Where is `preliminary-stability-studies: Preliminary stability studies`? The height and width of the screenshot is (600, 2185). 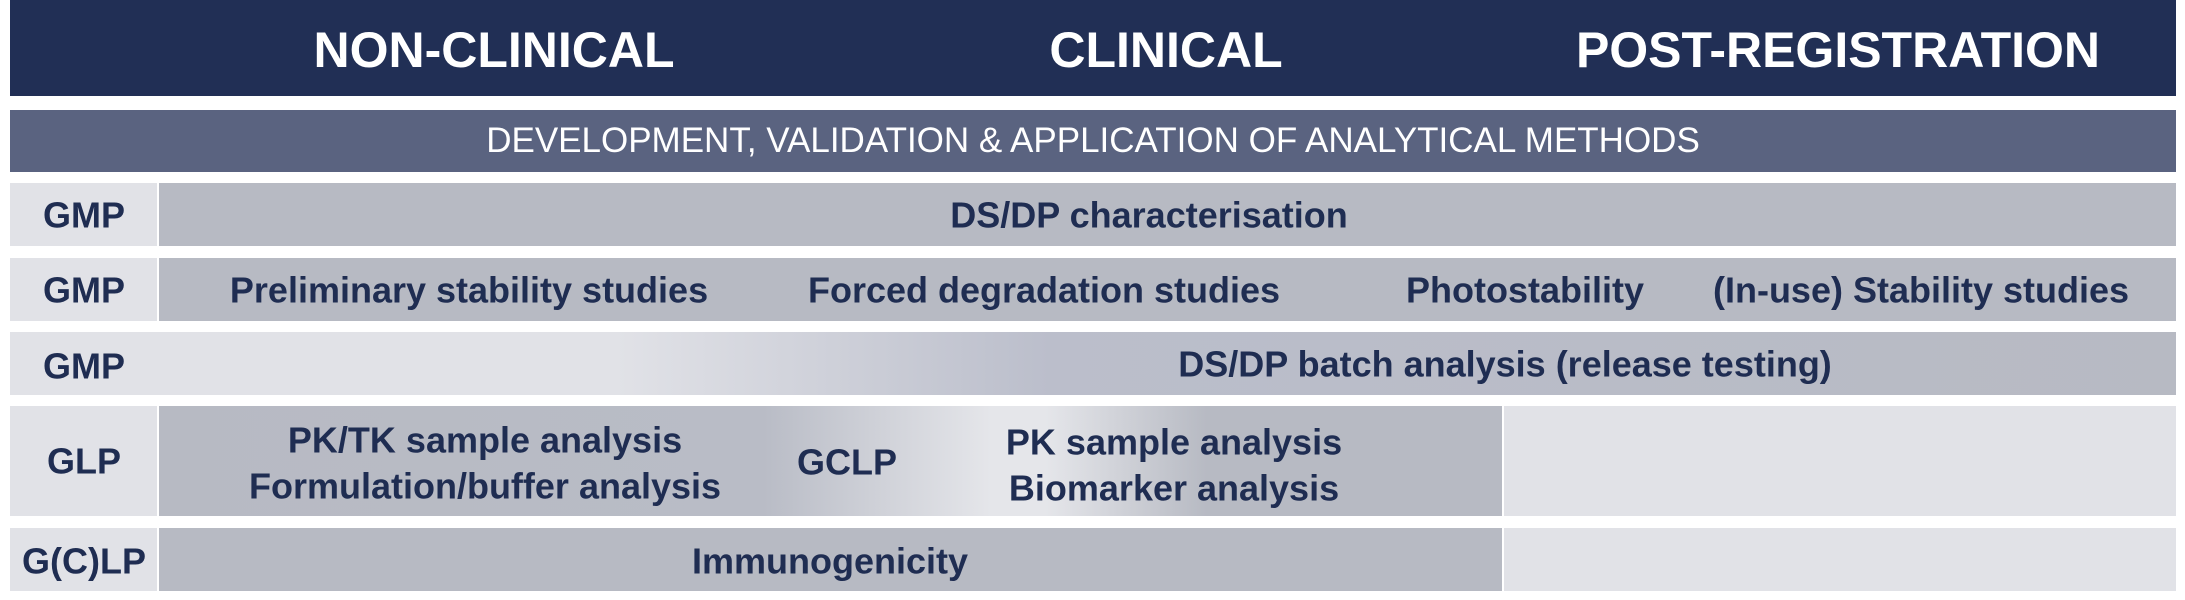 preliminary-stability-studies: Preliminary stability studies is located at coordinates (469, 290).